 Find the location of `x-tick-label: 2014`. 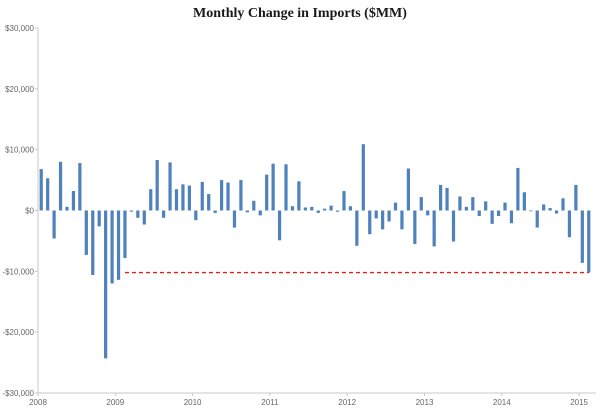

x-tick-label: 2014 is located at coordinates (502, 402).